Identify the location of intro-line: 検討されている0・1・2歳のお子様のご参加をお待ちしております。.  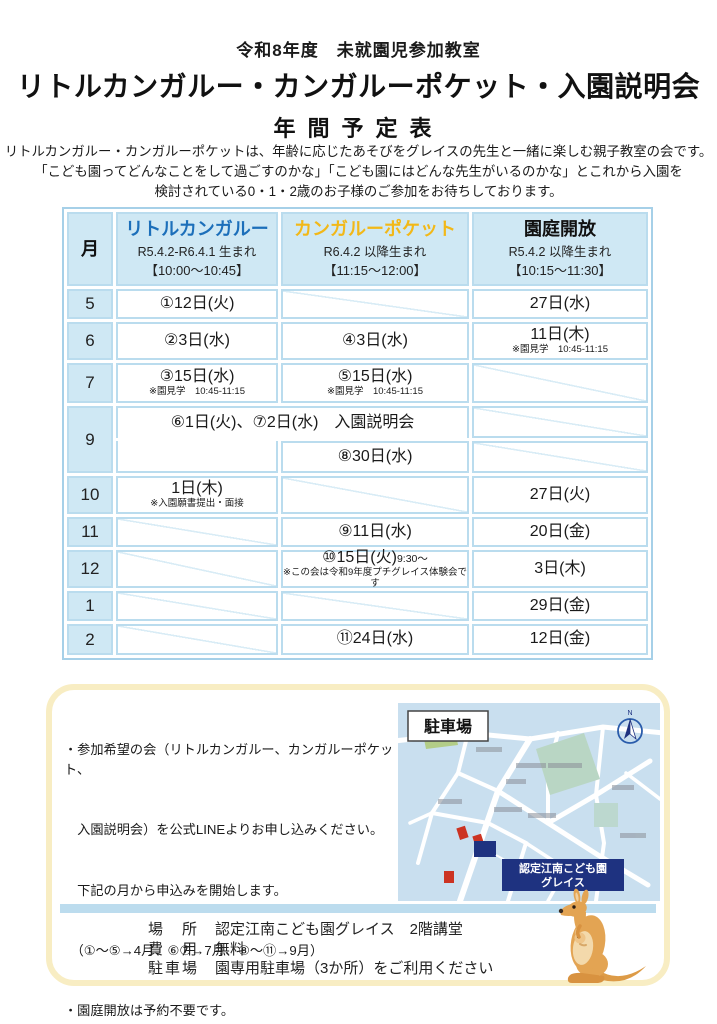
(358, 192).